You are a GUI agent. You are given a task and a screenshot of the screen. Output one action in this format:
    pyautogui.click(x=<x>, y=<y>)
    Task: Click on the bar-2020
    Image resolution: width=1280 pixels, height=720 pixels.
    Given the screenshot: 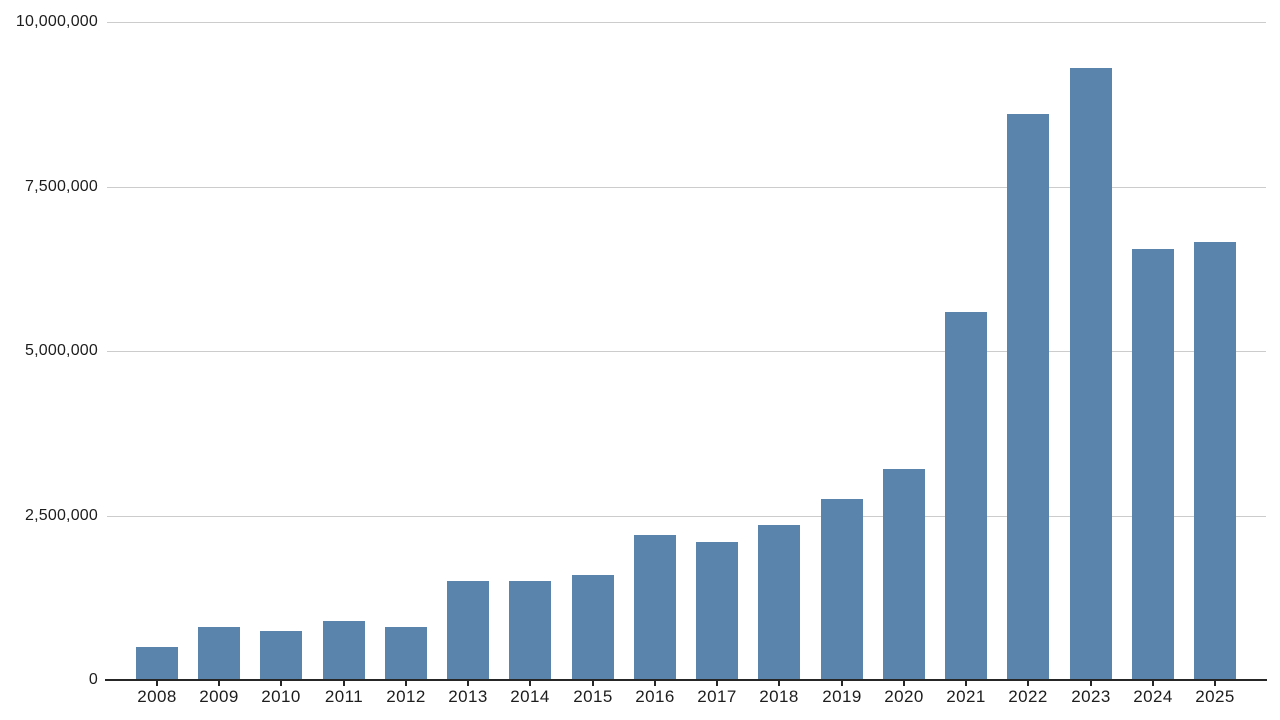 What is the action you would take?
    pyautogui.click(x=904, y=574)
    